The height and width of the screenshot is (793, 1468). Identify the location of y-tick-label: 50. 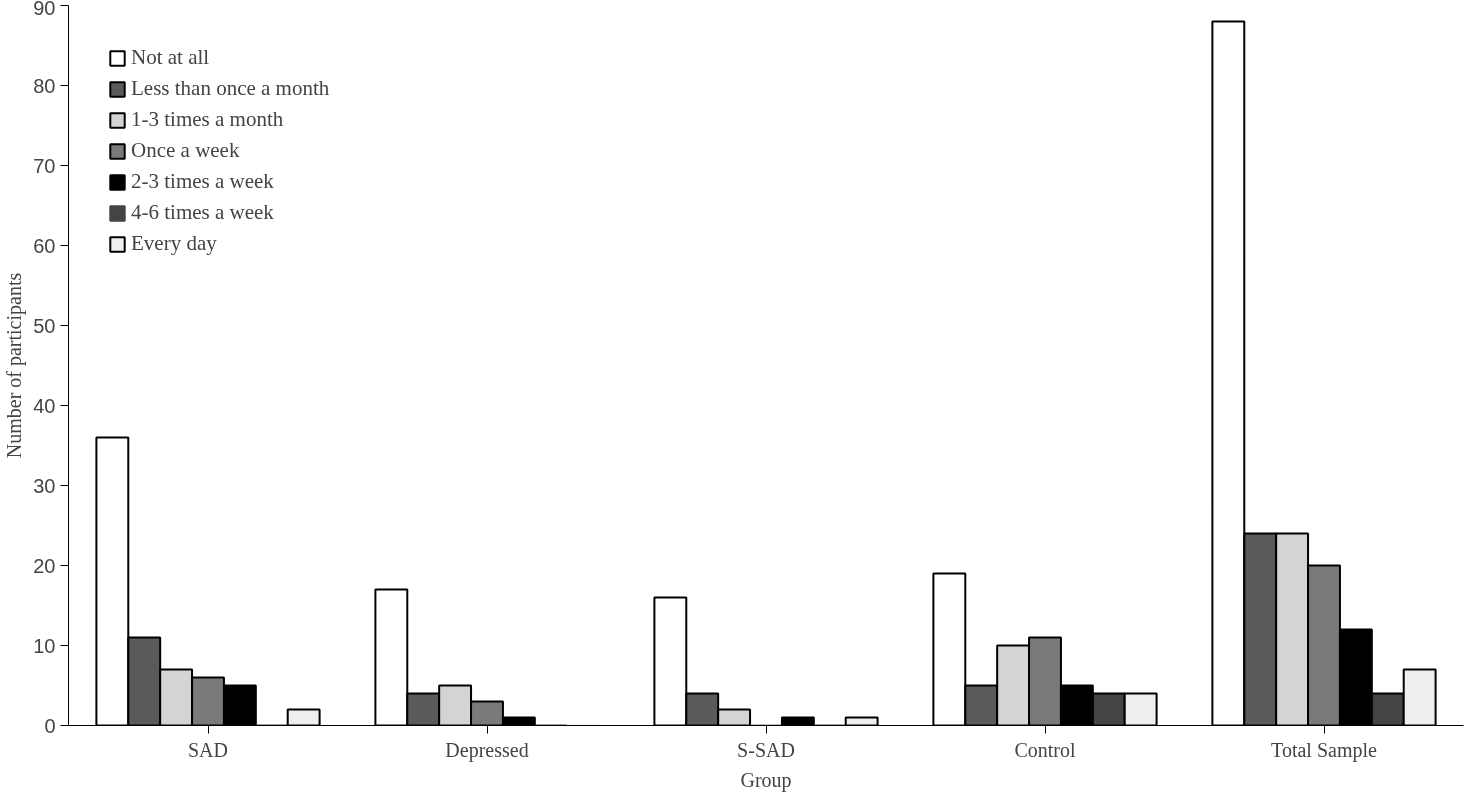
(44, 325).